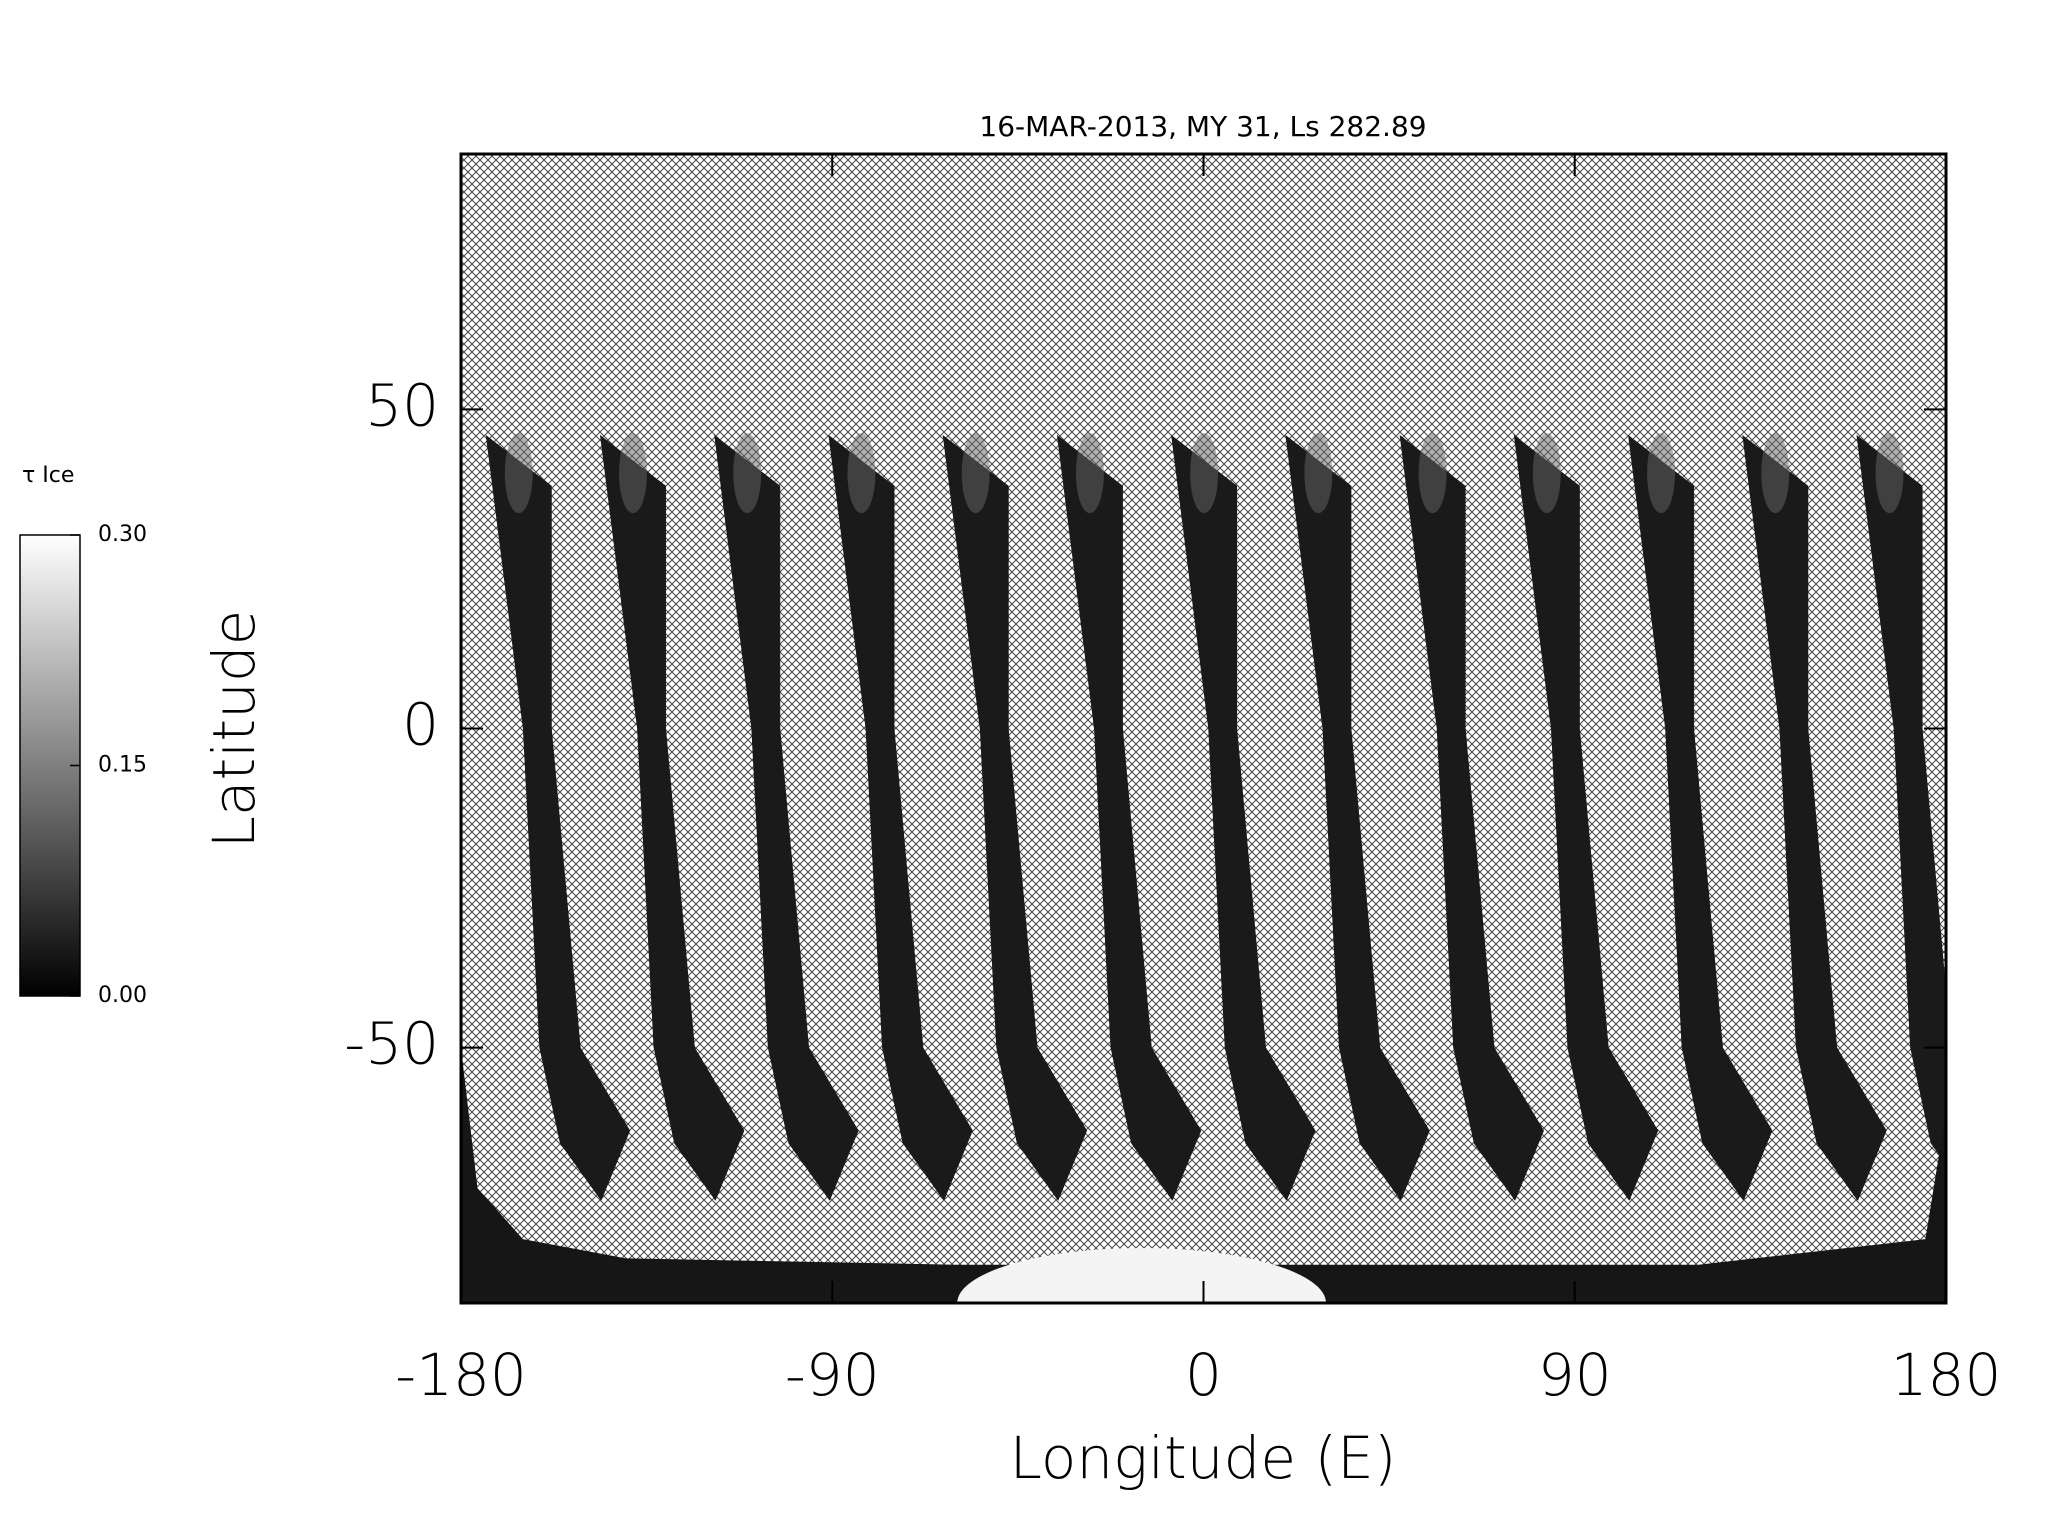 Image resolution: width=2048 pixels, height=1536 pixels. What do you see at coordinates (48, 475) in the screenshot?
I see `colorbar-label: τ Ice` at bounding box center [48, 475].